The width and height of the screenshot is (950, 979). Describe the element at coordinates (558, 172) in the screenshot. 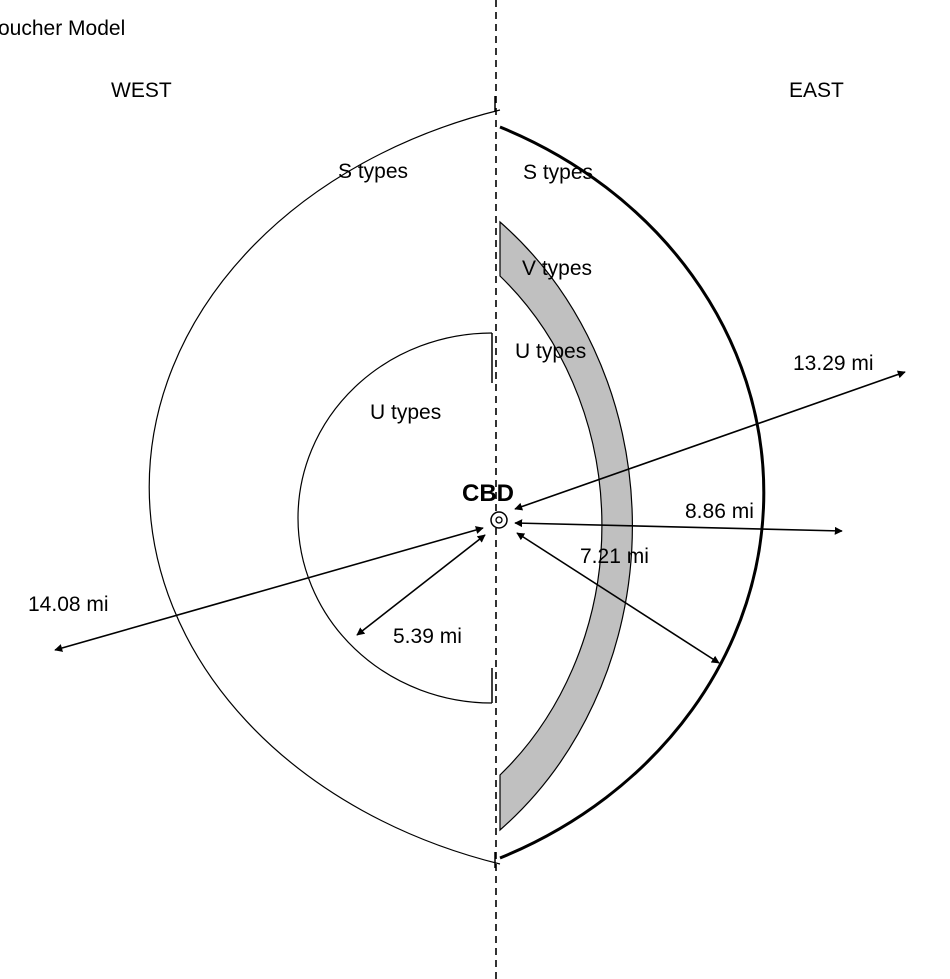

I see `zone-label-s-types-east: S types` at that location.